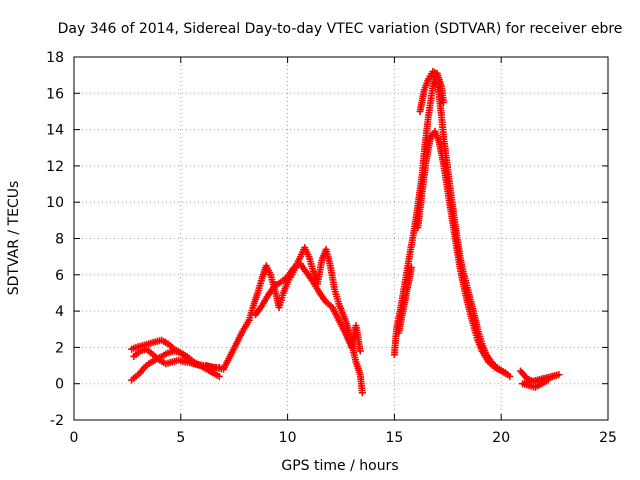 The width and height of the screenshot is (640, 480). I want to click on y-tick-label: -2, so click(57, 421).